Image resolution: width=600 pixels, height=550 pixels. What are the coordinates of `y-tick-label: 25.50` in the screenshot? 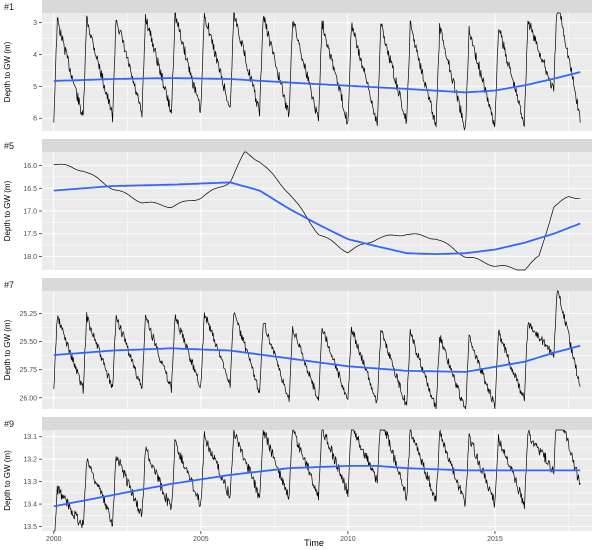 It's located at (28, 342).